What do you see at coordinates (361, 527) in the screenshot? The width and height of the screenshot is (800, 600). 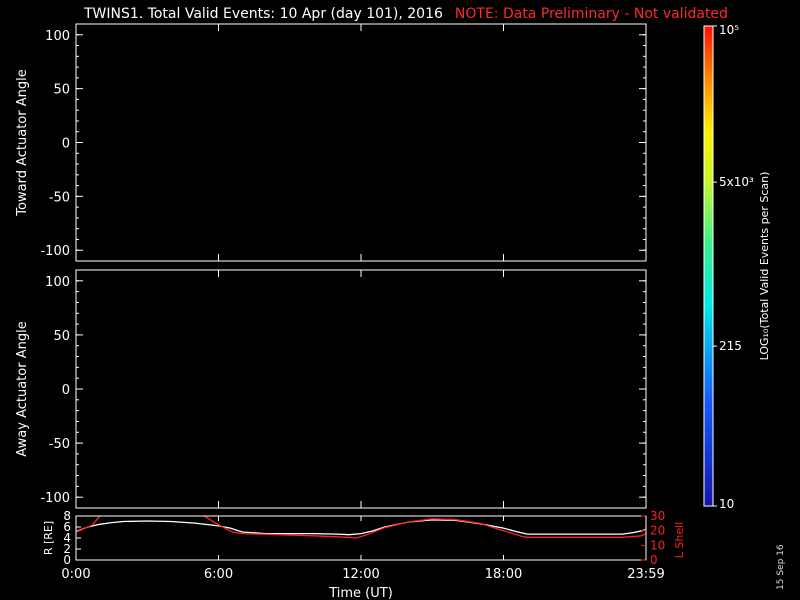 I see `radius-line` at bounding box center [361, 527].